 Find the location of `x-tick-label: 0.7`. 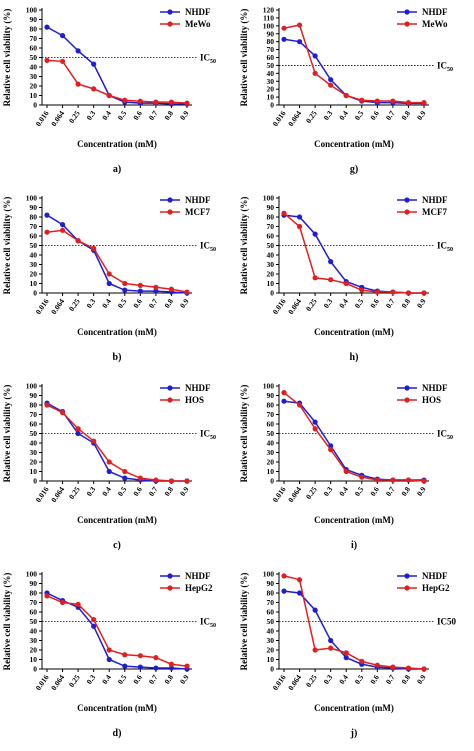

x-tick-label: 0.7 is located at coordinates (390, 115).